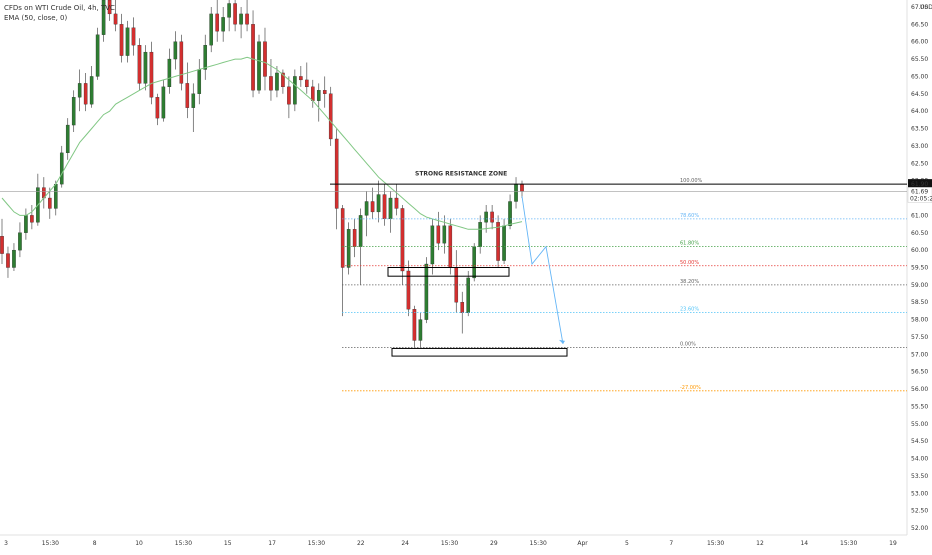 This screenshot has width=932, height=555. What do you see at coordinates (919, 111) in the screenshot?
I see `price-tick-label: 64.00` at bounding box center [919, 111].